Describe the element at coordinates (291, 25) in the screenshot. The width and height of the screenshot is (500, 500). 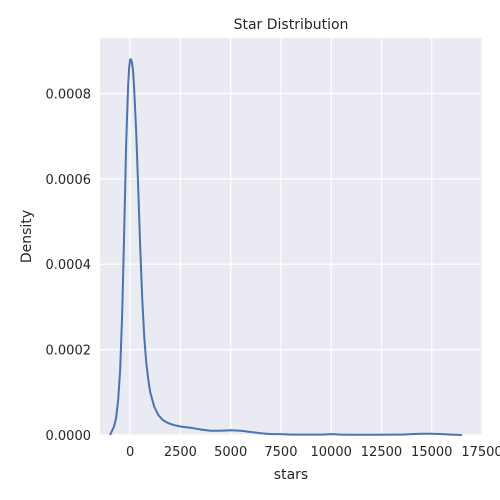
I see `chart-title: Star Distribution` at that location.